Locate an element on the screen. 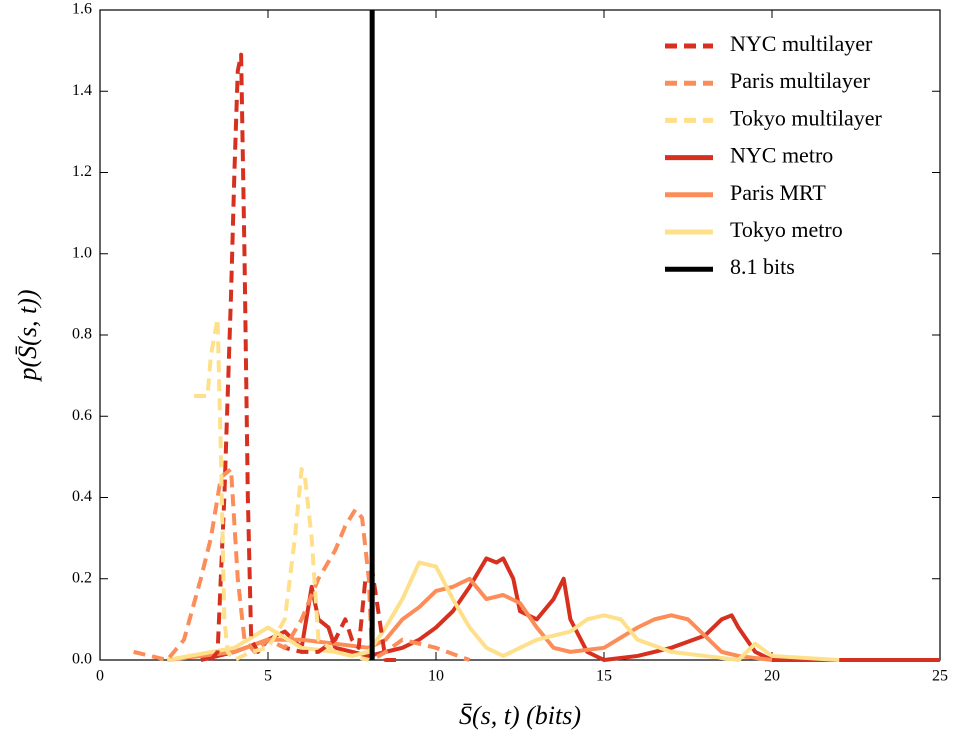 The width and height of the screenshot is (955, 740). legend-label: NYC multilayer is located at coordinates (801, 43).